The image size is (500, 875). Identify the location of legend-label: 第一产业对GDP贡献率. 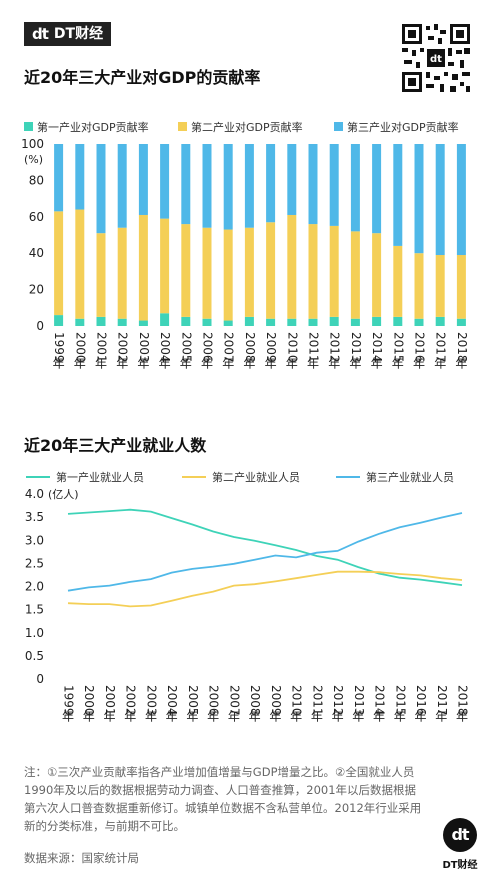
(93, 127).